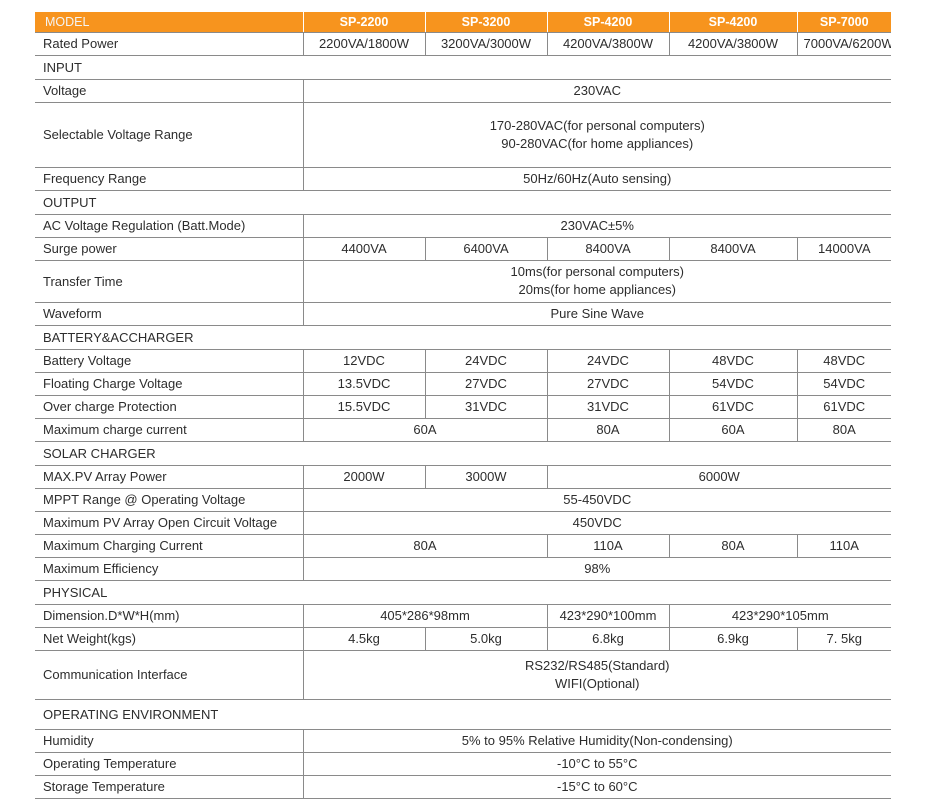  What do you see at coordinates (169, 616) in the screenshot?
I see `spec-label: Dimension.D*W*H(mm)` at bounding box center [169, 616].